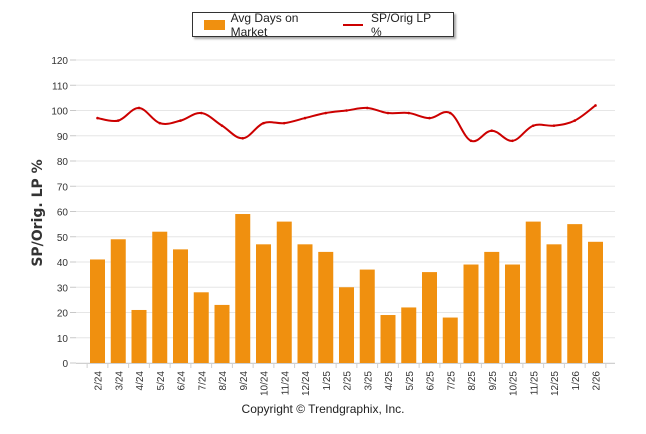 This screenshot has width=646, height=434. What do you see at coordinates (451, 381) in the screenshot?
I see `x-tick-label: 7/25` at bounding box center [451, 381].